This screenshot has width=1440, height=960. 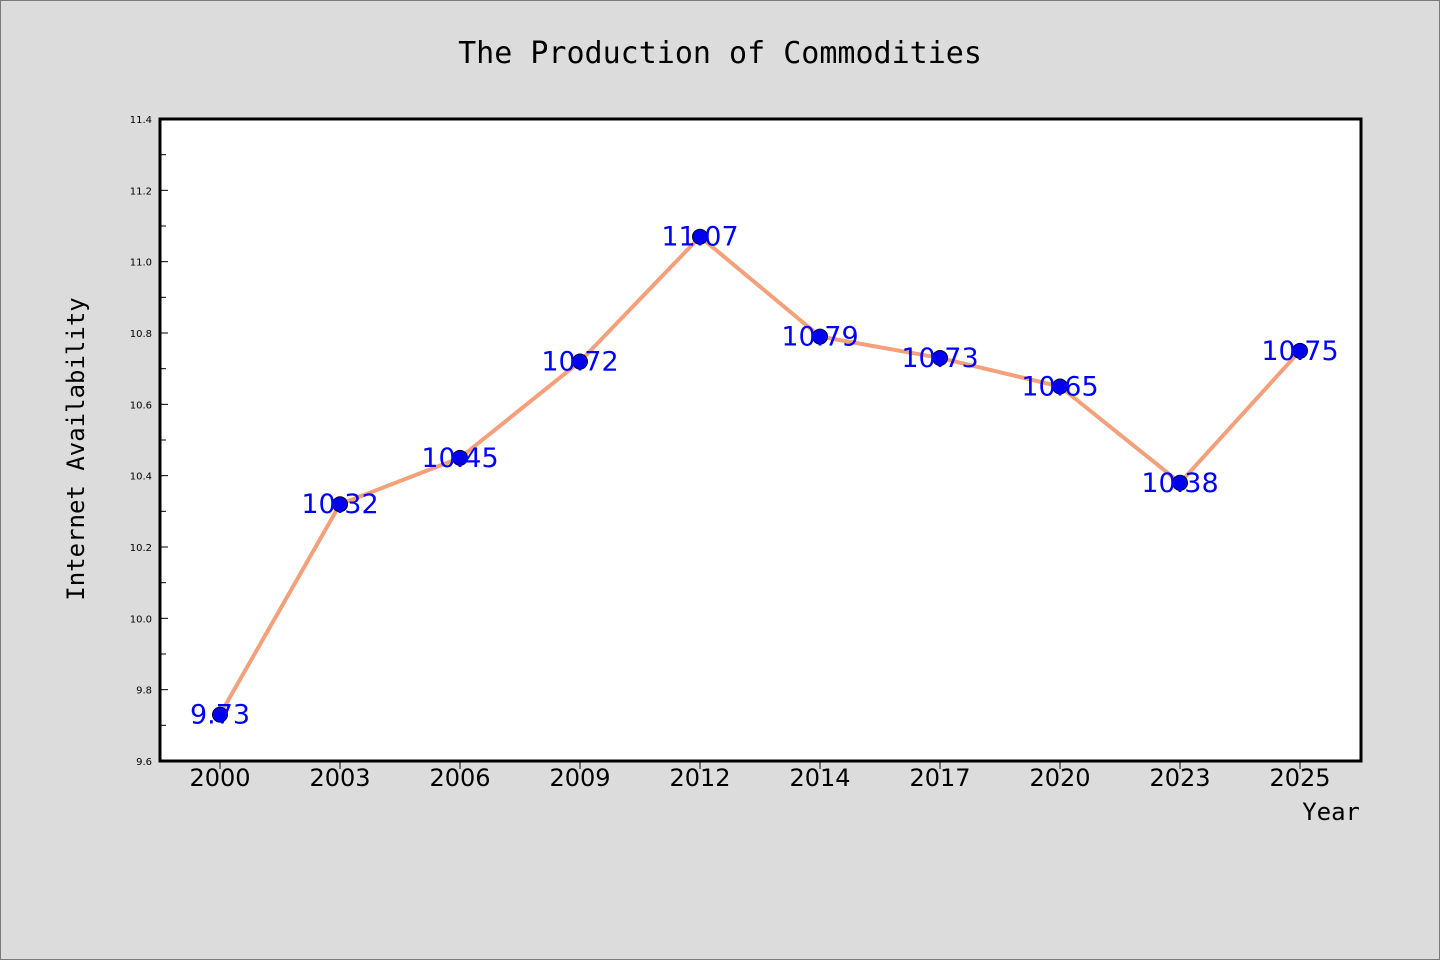 What do you see at coordinates (141, 334) in the screenshot?
I see `y-tick-label: 10.8` at bounding box center [141, 334].